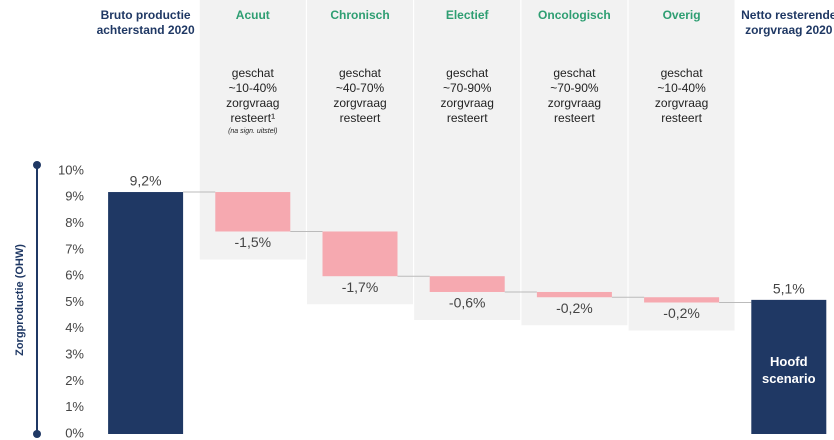 Image resolution: width=834 pixels, height=440 pixels. Describe the element at coordinates (467, 303) in the screenshot. I see `value-label: -0,6%` at that location.